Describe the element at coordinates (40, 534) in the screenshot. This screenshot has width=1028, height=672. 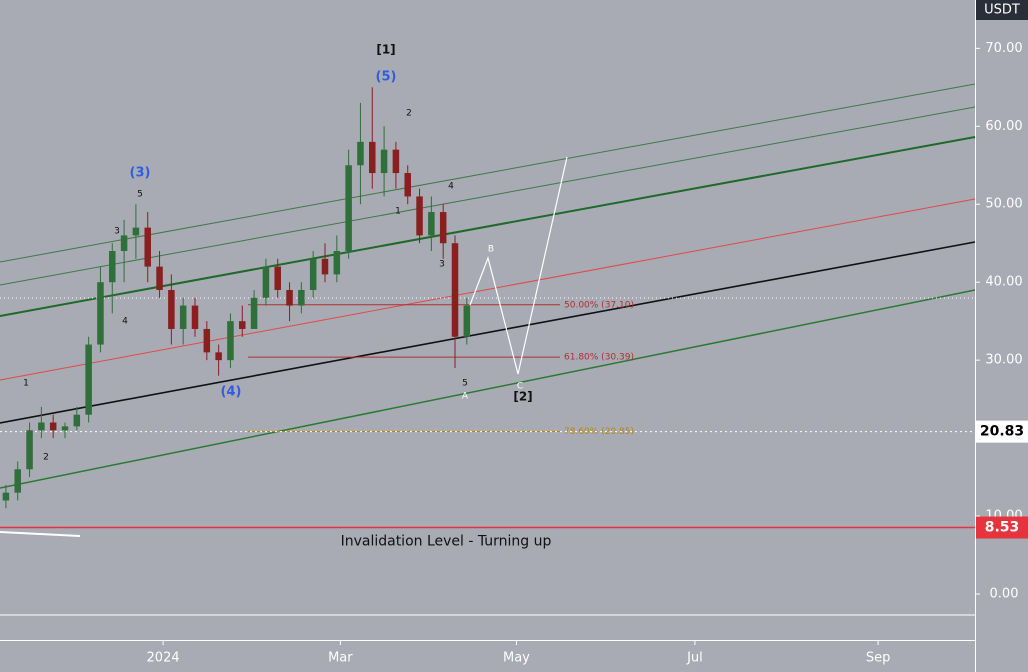
I see `drawing` at that location.